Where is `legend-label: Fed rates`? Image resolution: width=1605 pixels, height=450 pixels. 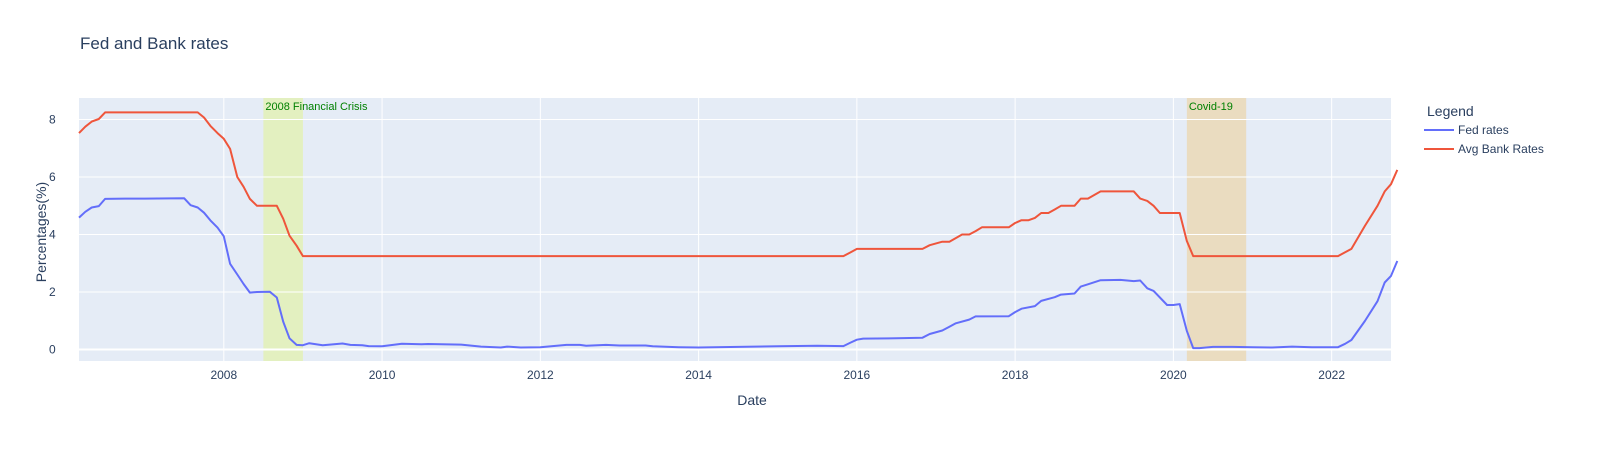
legend-label: Fed rates is located at coordinates (1483, 130).